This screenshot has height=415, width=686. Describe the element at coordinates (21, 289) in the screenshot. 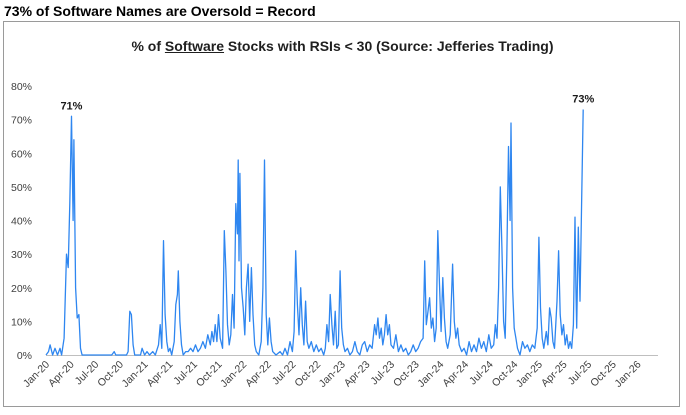

I see `y-tick-label: 20%` at that location.